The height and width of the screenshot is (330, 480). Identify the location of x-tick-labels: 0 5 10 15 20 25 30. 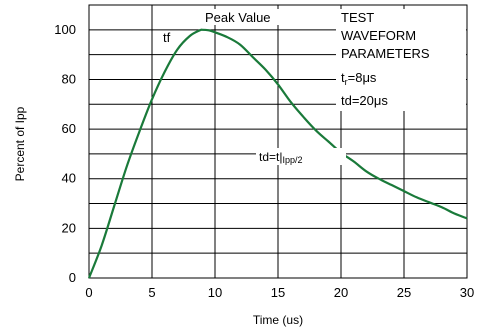
(279, 292).